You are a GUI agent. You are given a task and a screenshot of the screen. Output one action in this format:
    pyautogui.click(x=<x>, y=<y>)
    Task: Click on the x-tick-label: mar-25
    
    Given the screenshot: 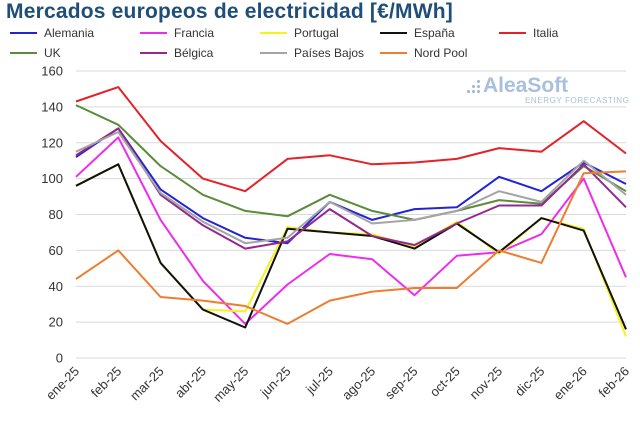 What is the action you would take?
    pyautogui.click(x=147, y=384)
    